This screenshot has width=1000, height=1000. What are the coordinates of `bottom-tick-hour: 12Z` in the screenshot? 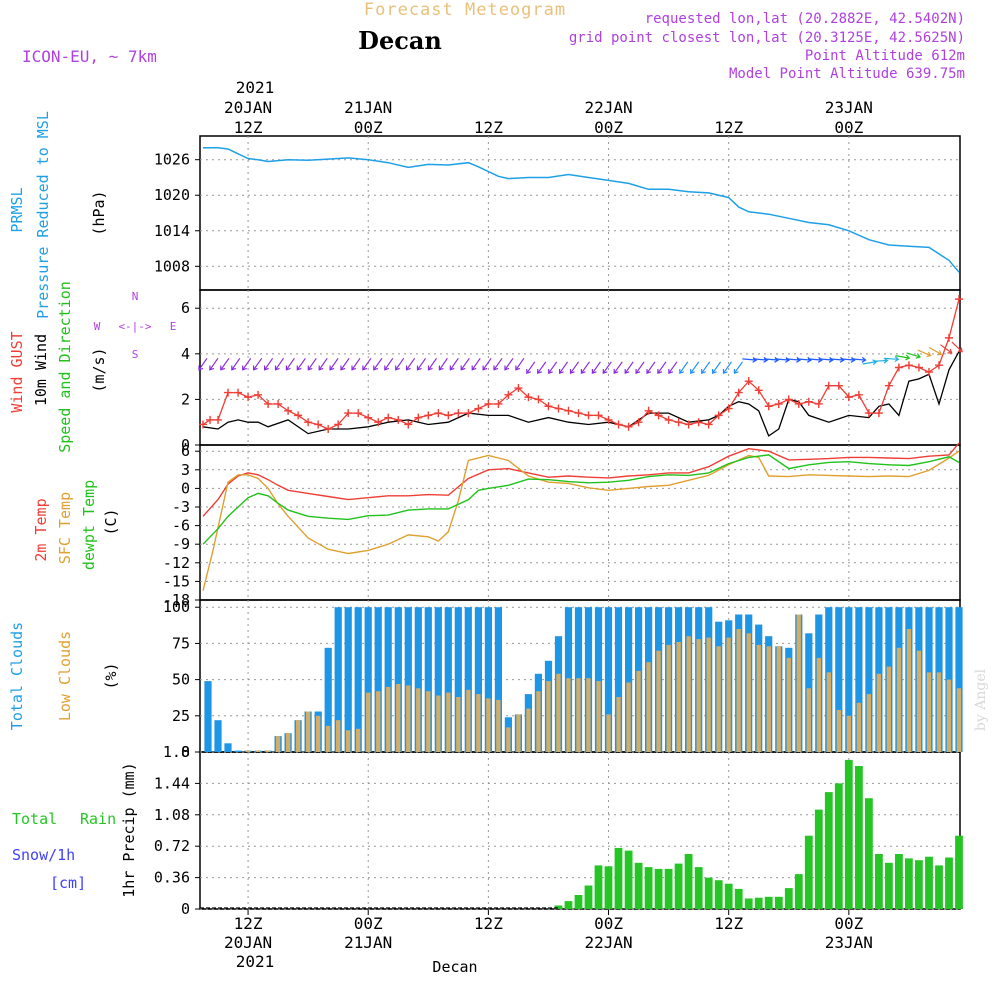 It's located at (728, 923).